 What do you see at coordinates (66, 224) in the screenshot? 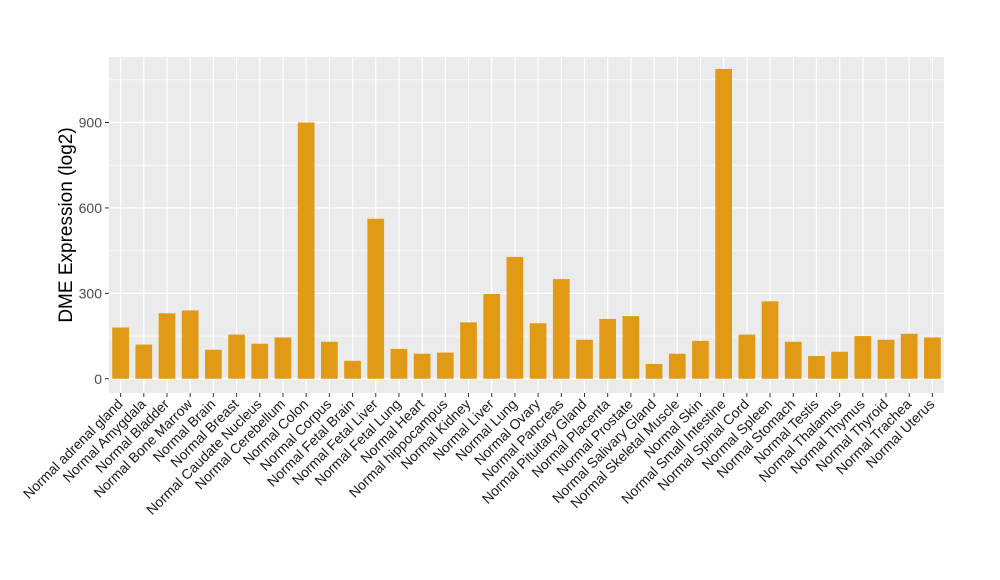
I see `y-axis-title: DME Expression (log2)` at bounding box center [66, 224].